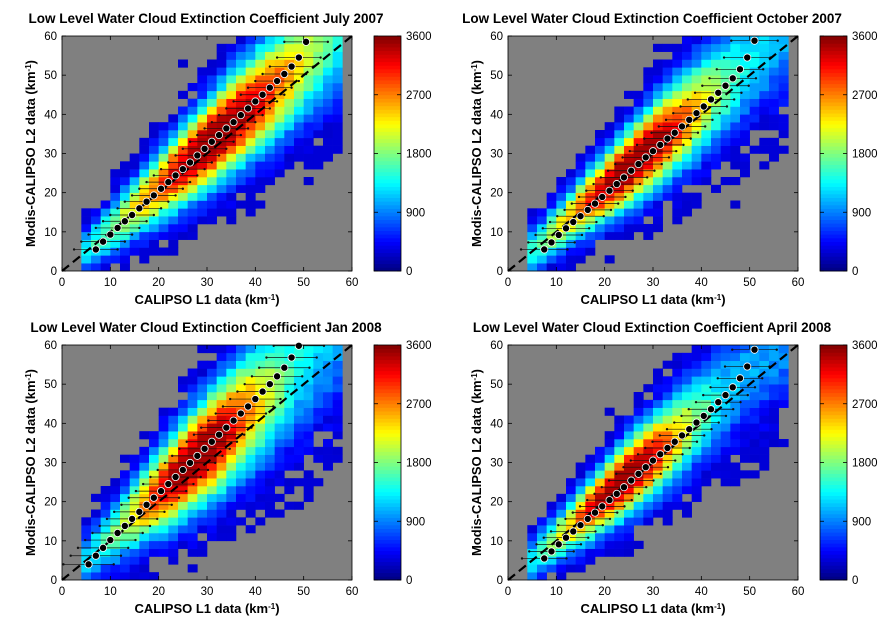  I want to click on x-tick-label: 10, so click(556, 592).